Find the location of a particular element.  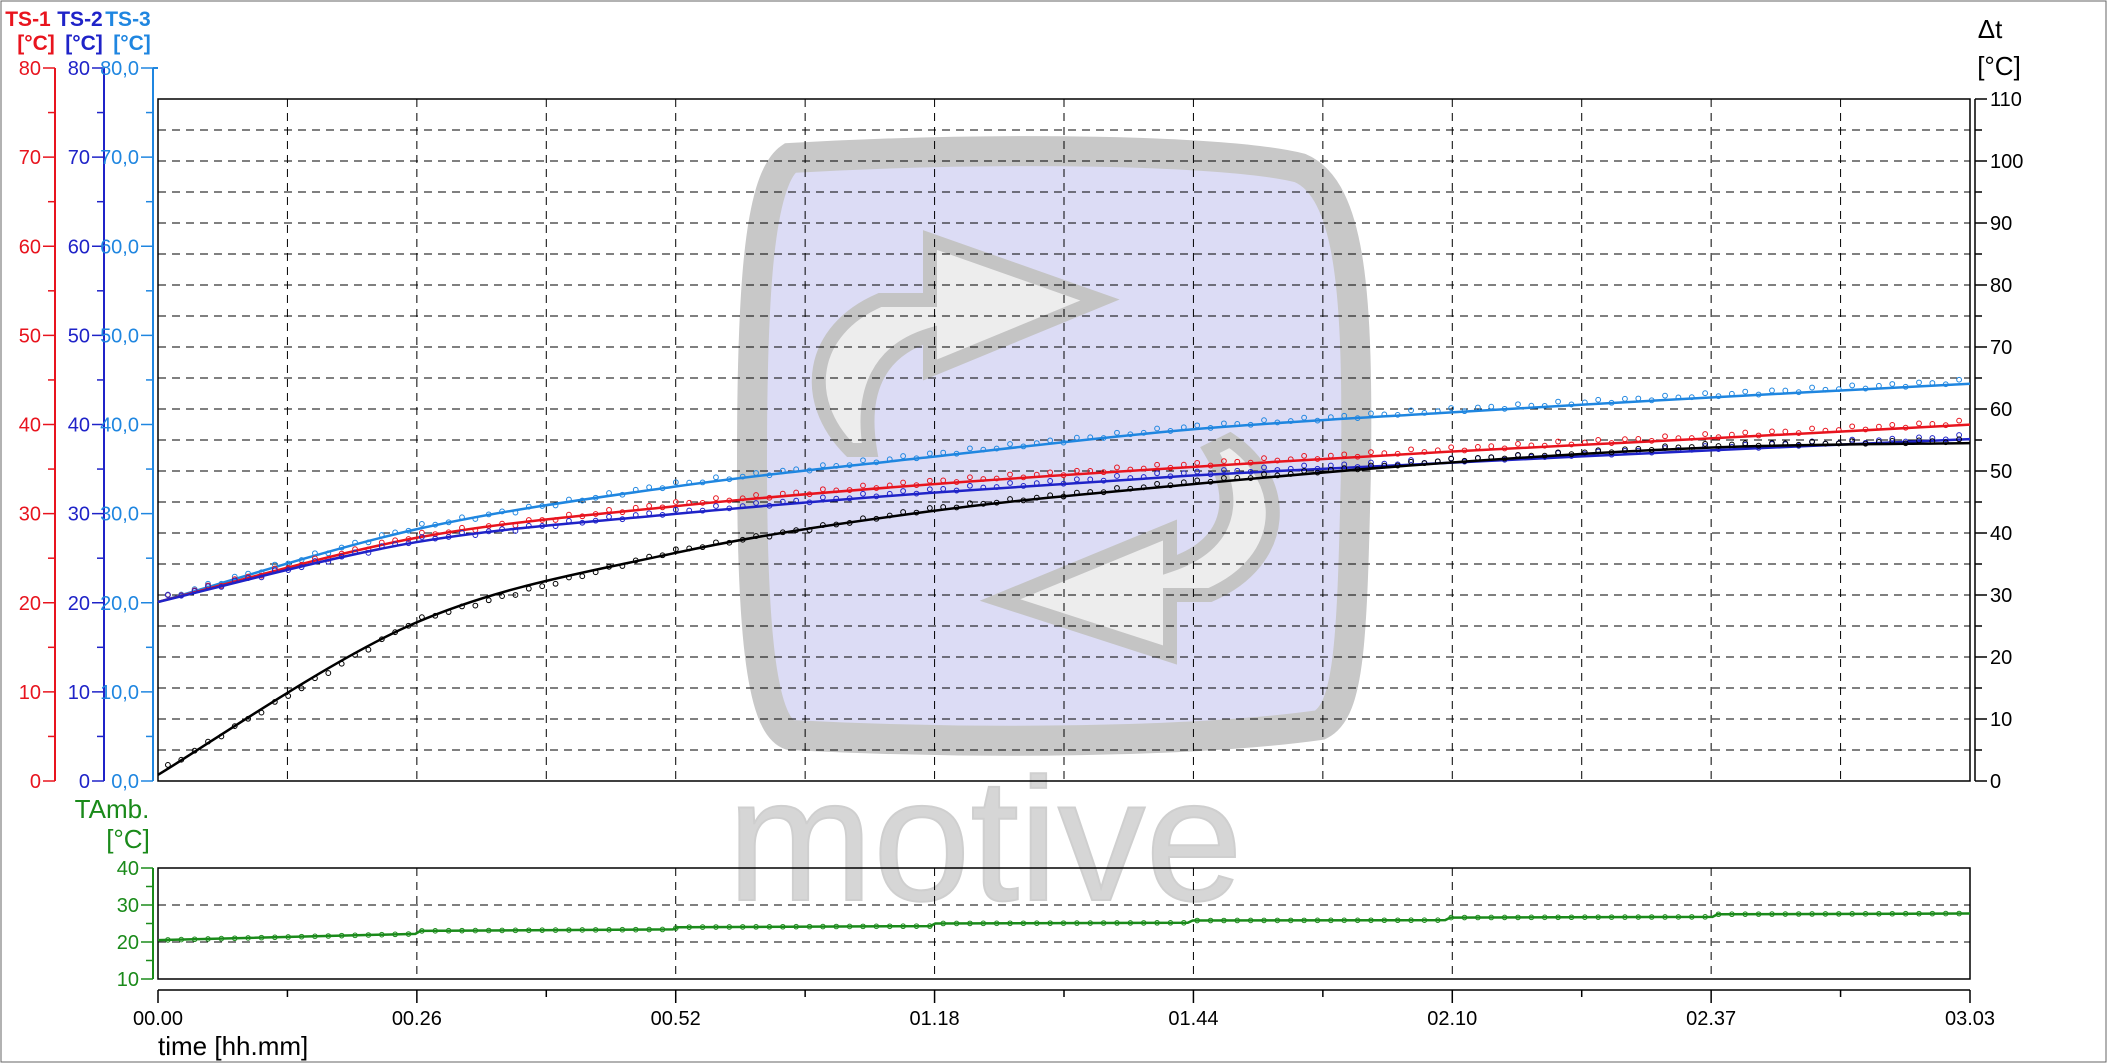

ts2-tick-label: 70 is located at coordinates (79, 158).